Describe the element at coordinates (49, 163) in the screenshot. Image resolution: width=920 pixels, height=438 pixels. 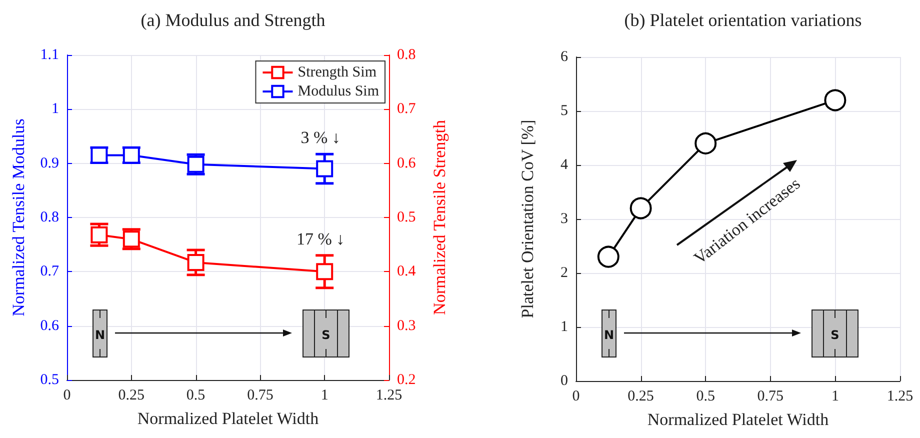
I see `y-tick-label: 0.9` at that location.